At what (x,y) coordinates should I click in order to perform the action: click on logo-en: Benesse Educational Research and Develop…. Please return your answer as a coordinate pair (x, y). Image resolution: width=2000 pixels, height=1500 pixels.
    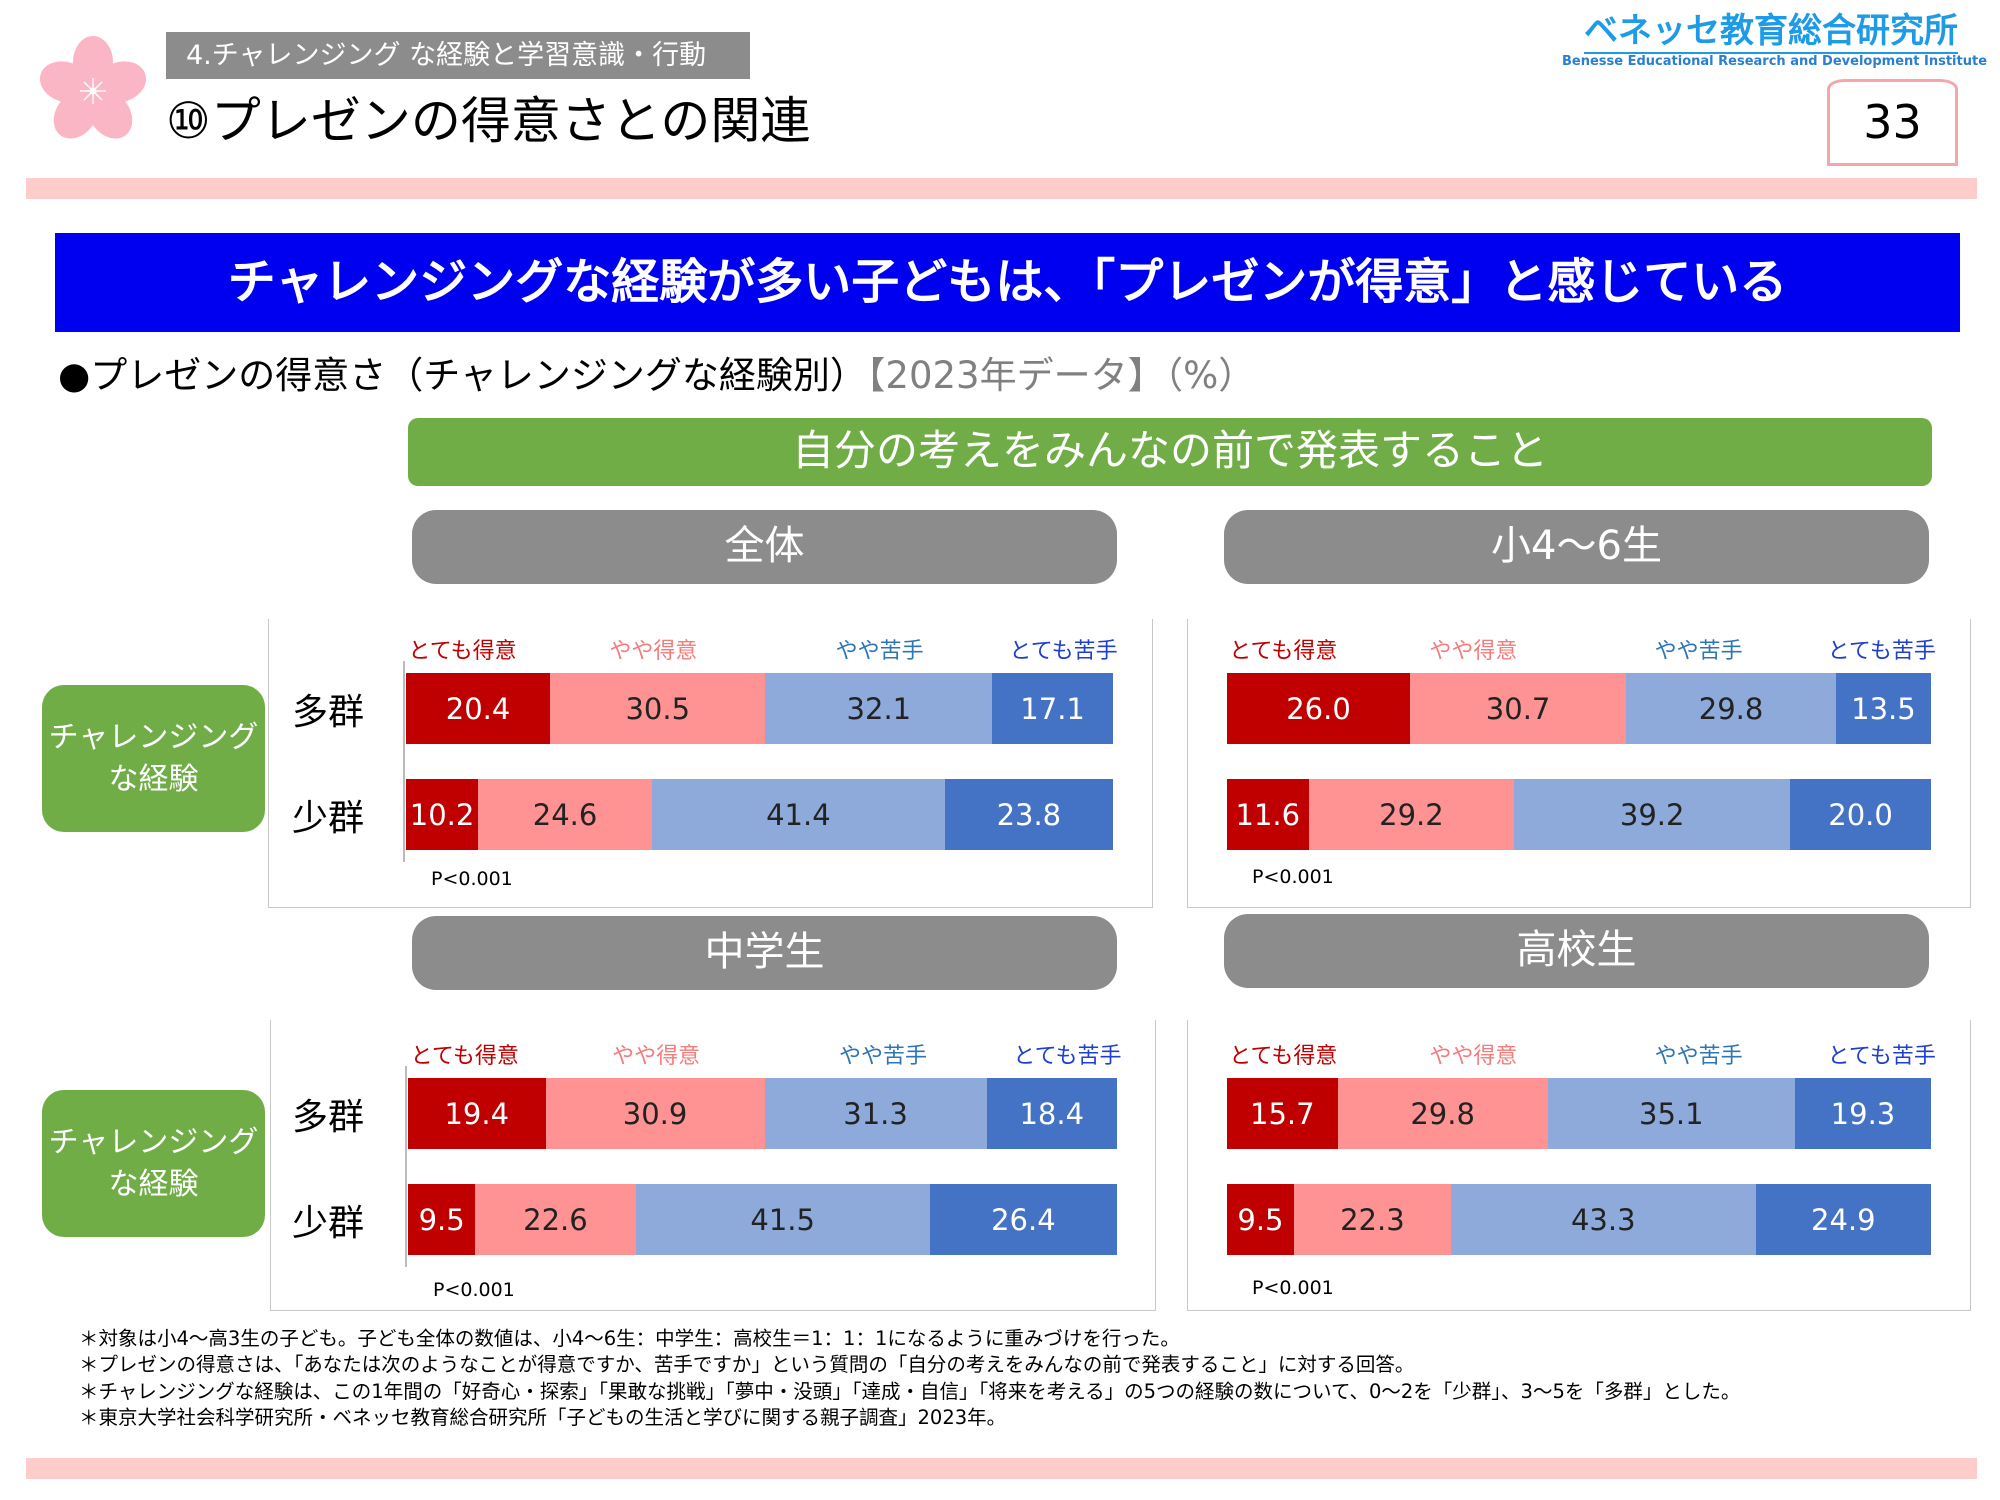
    Looking at the image, I should click on (1775, 61).